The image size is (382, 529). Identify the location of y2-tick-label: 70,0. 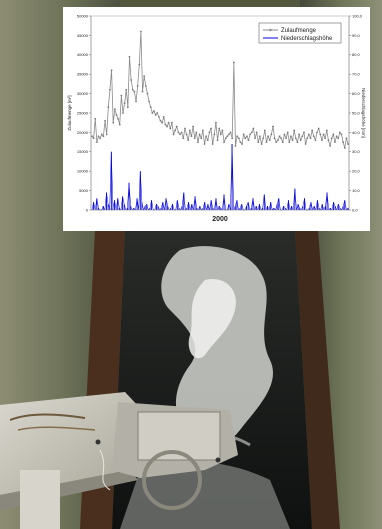
(356, 74).